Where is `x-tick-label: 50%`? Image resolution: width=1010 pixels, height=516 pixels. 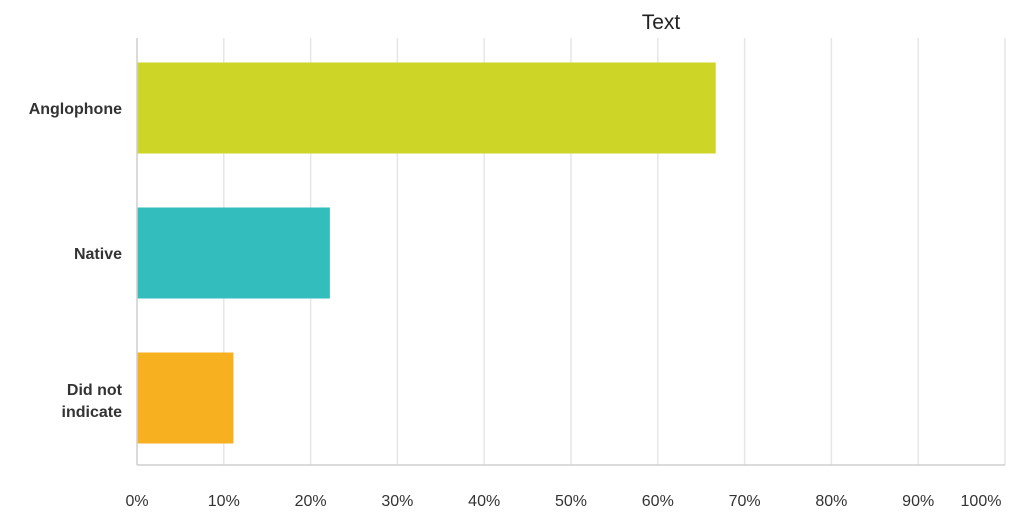
x-tick-label: 50% is located at coordinates (571, 501).